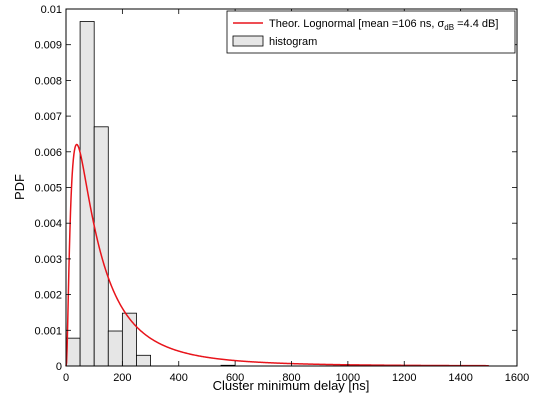  I want to click on x-axis-label: Cluster minimum delay [ns], so click(291, 385).